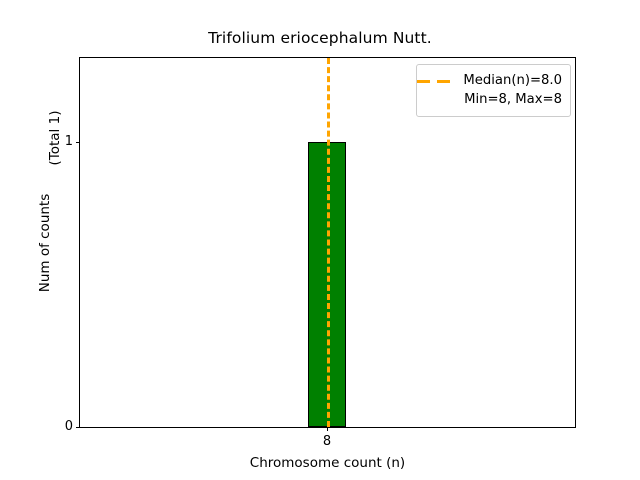 This screenshot has height=480, width=640. Describe the element at coordinates (320, 38) in the screenshot. I see `chart-title: Trifolium eriocephalum Nutt.` at that location.